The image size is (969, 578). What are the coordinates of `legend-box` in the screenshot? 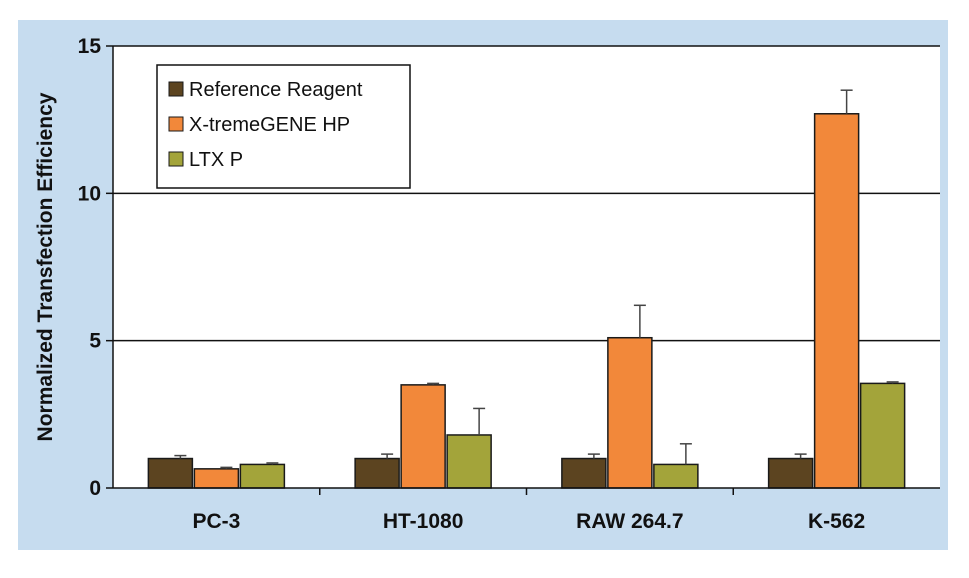 It's located at (283, 126).